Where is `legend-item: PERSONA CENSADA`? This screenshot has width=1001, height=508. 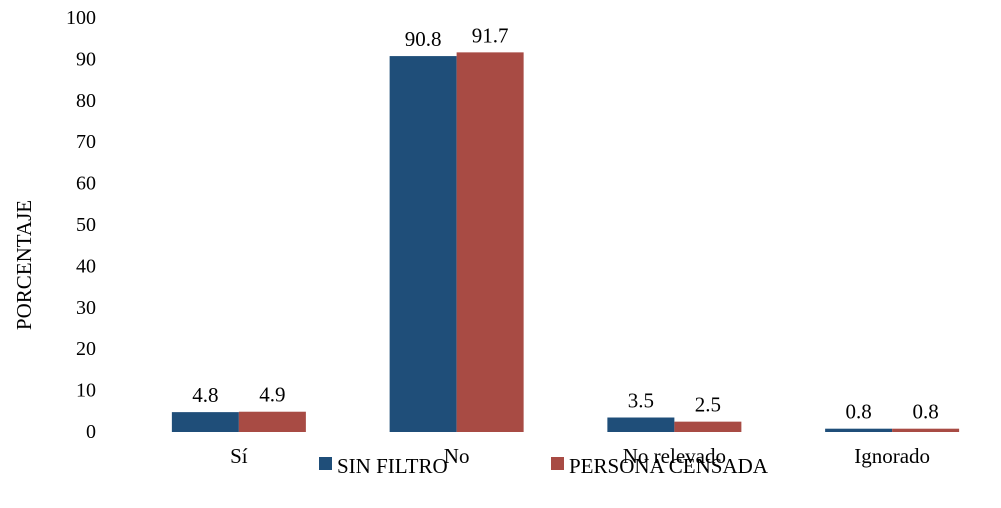 legend-item: PERSONA CENSADA is located at coordinates (660, 466).